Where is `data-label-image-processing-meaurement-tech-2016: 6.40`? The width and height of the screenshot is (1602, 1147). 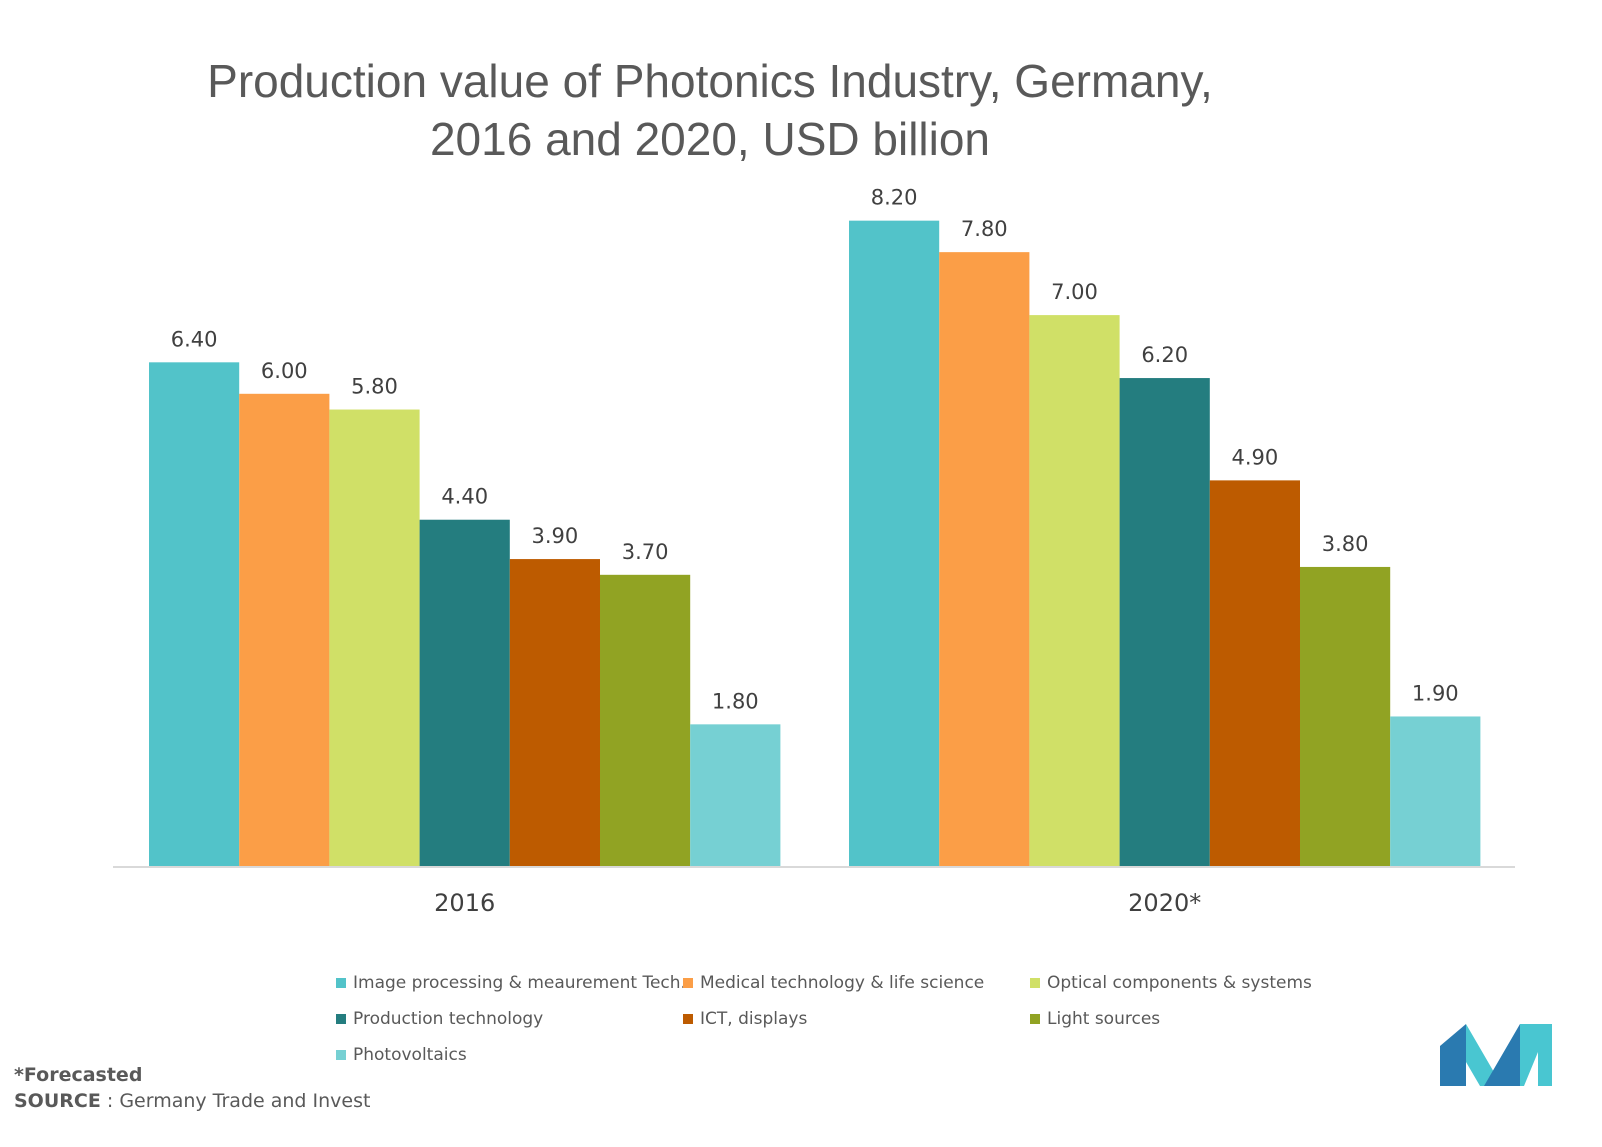
data-label-image-processing-meaurement-tech-2016: 6.40 is located at coordinates (194, 339).